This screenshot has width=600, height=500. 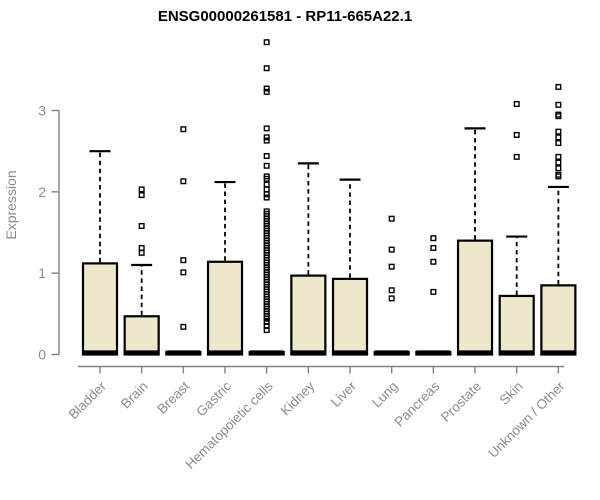 I want to click on x-tick-label-unknown-other: Unknown / Other, so click(x=526, y=419).